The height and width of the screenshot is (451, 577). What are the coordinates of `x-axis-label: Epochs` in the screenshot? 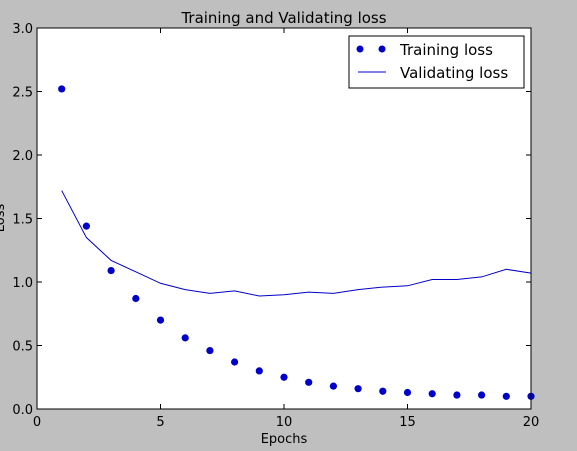 It's located at (284, 439).